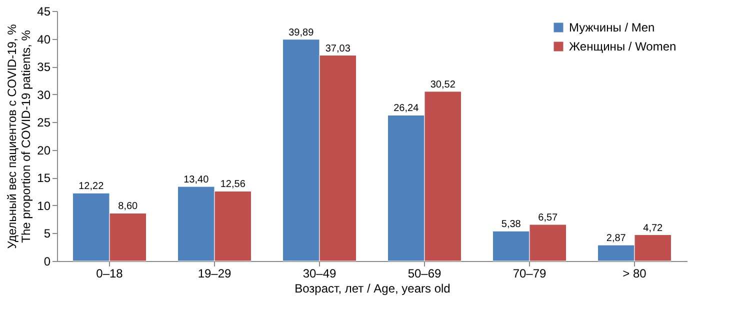 The width and height of the screenshot is (747, 320). Describe the element at coordinates (47, 233) in the screenshot. I see `y-tick-label: 5` at that location.